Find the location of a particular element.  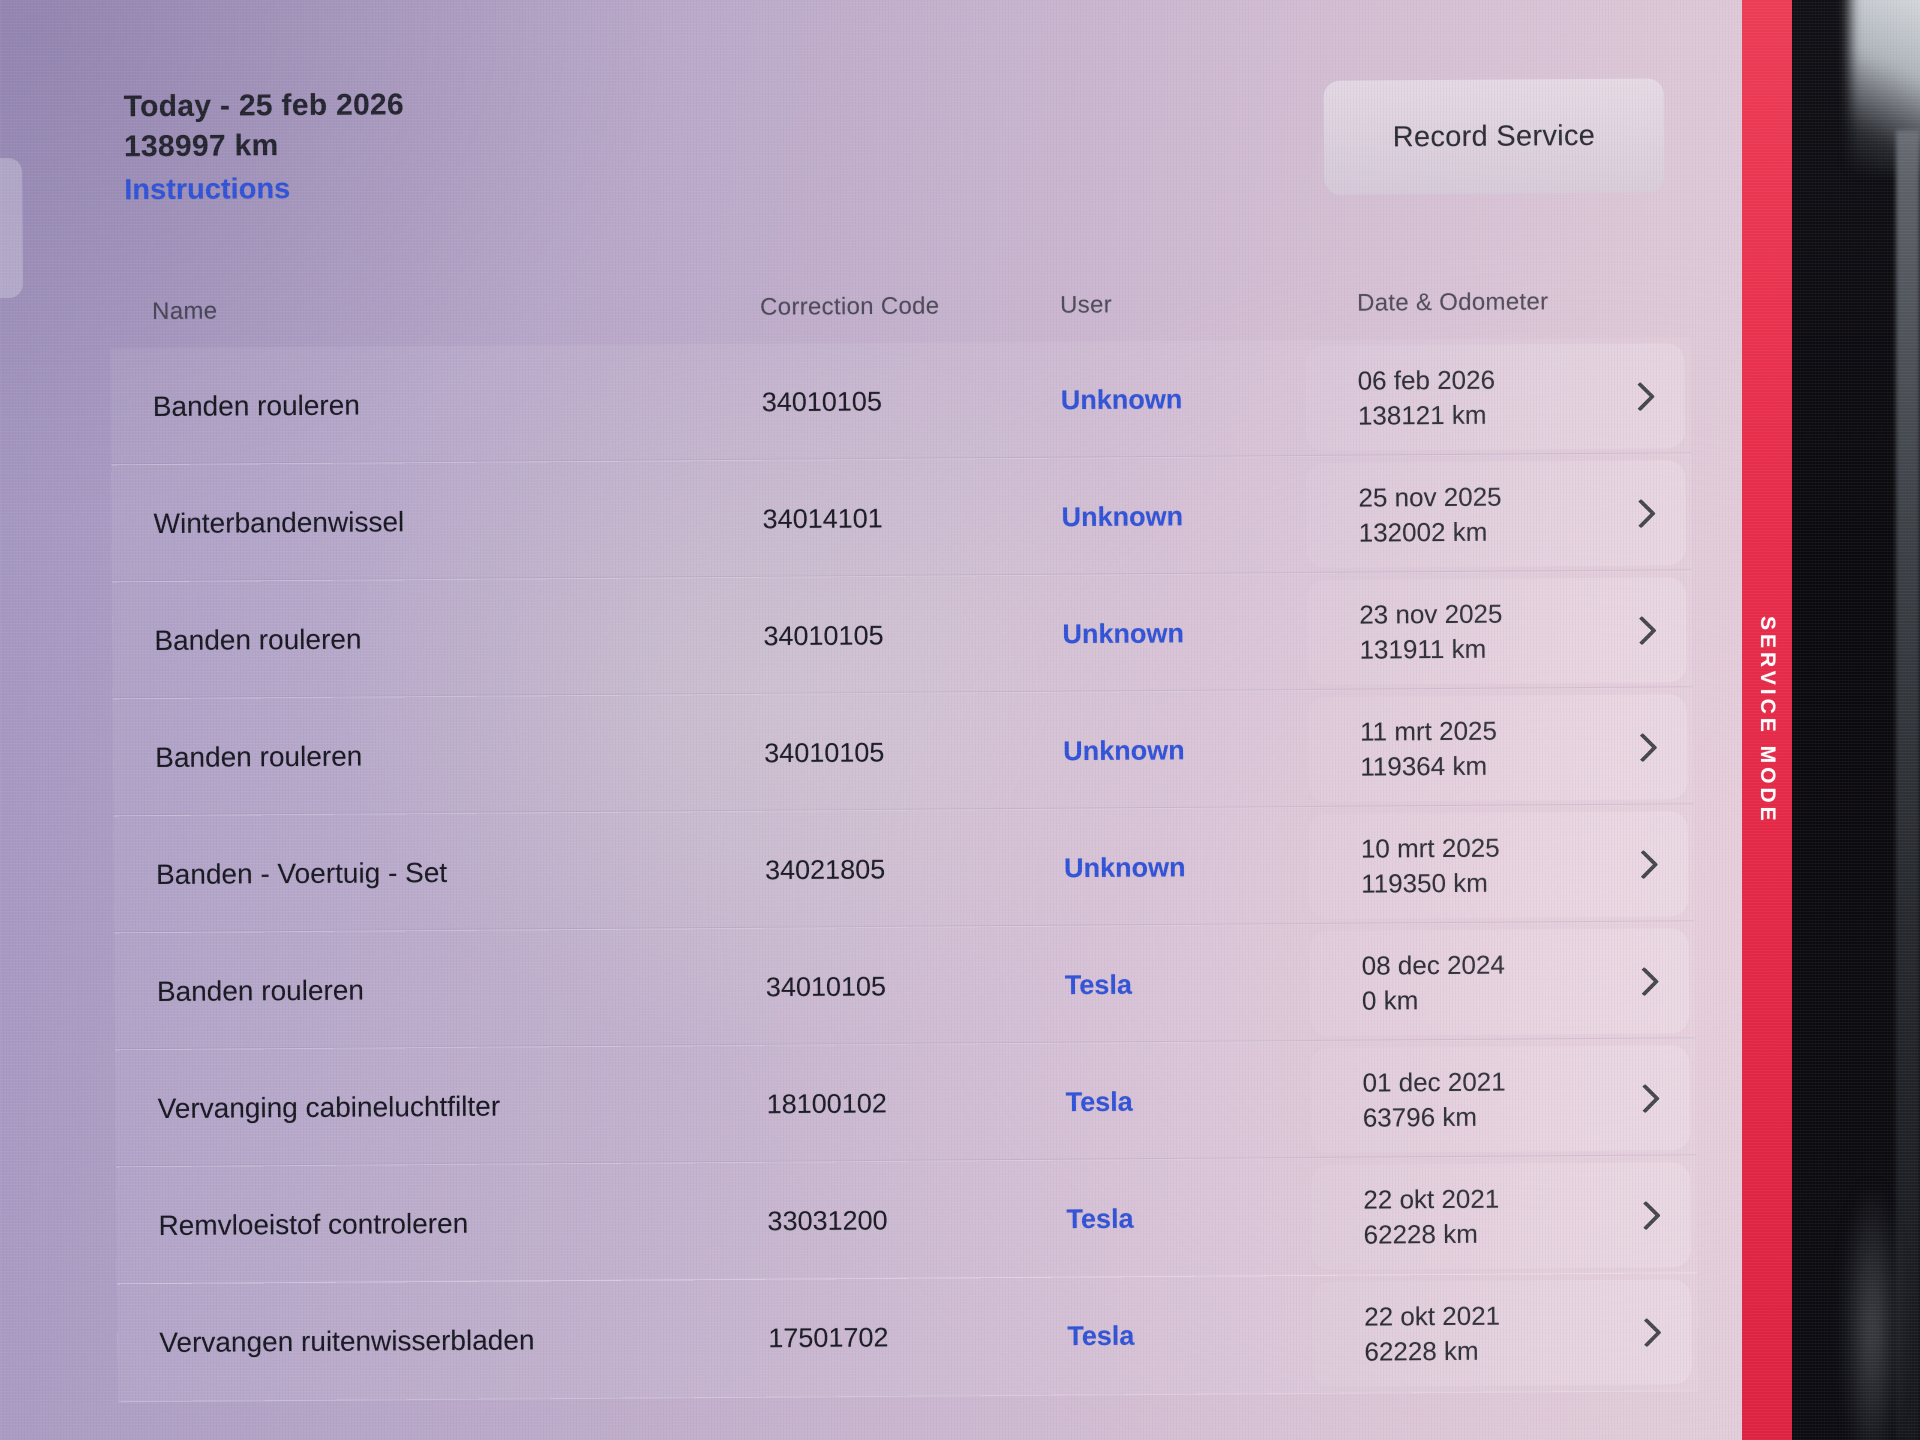

service-mode-label: SERVICE MODE is located at coordinates (1767, 720).